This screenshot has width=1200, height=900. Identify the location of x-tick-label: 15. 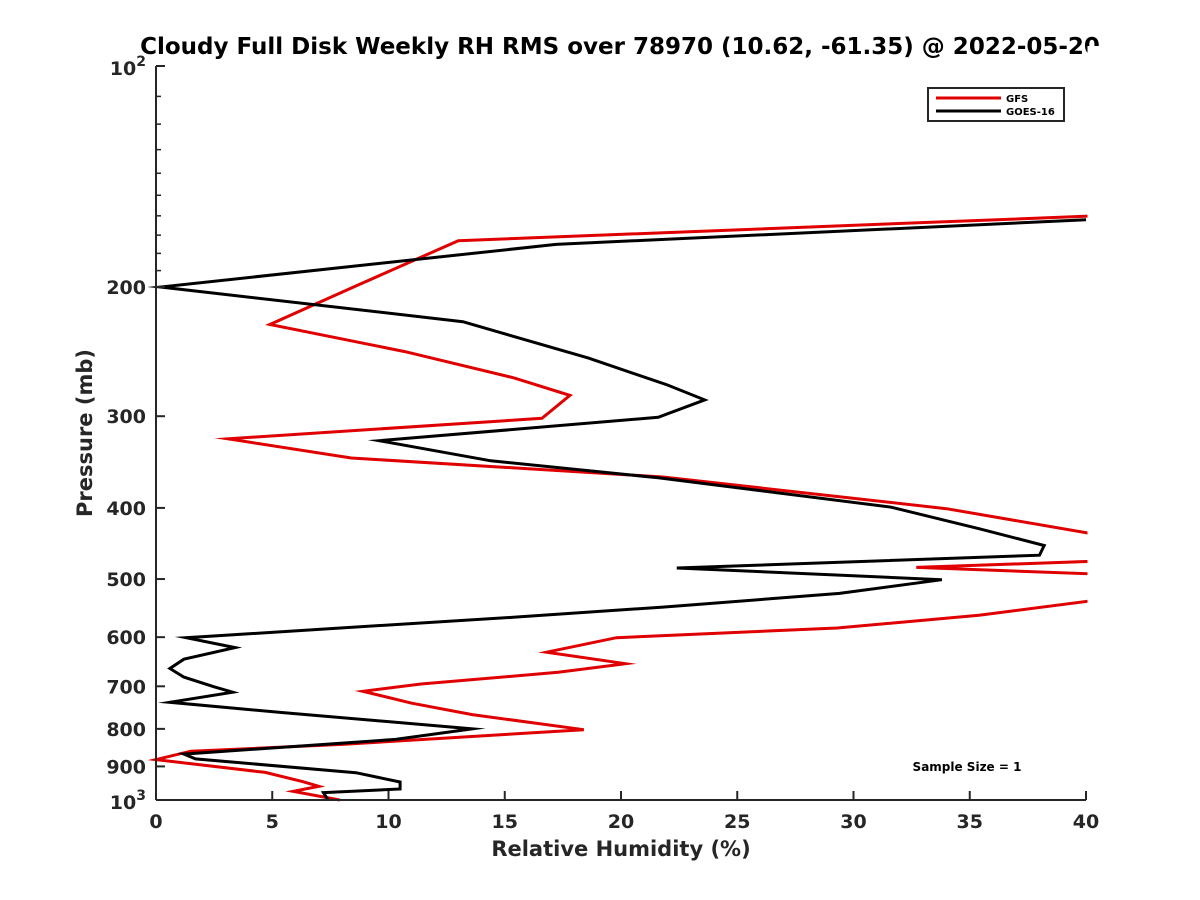
(505, 822).